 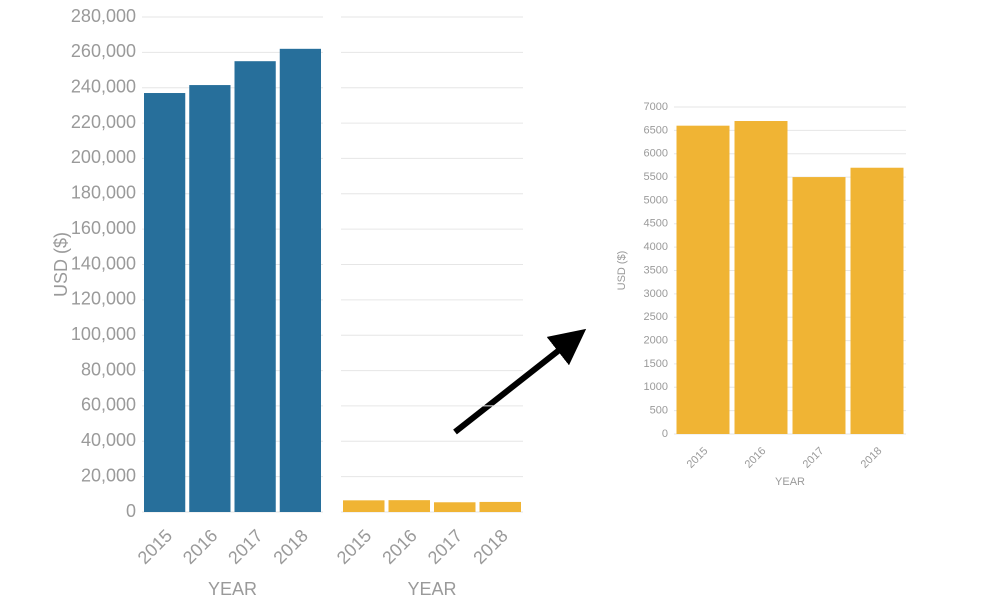 What do you see at coordinates (103, 334) in the screenshot?
I see `y-tick-label: 100,000` at bounding box center [103, 334].